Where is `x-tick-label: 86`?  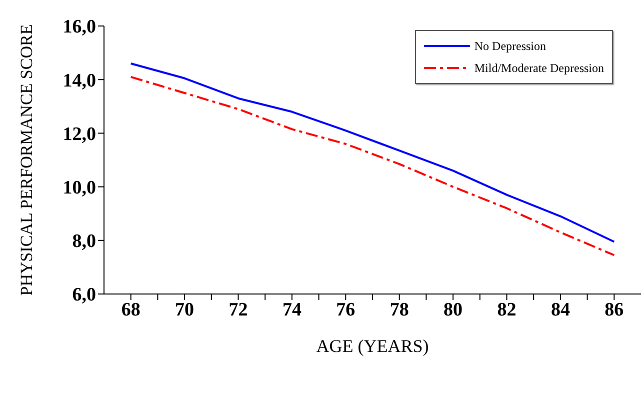 x-tick-label: 86 is located at coordinates (614, 309).